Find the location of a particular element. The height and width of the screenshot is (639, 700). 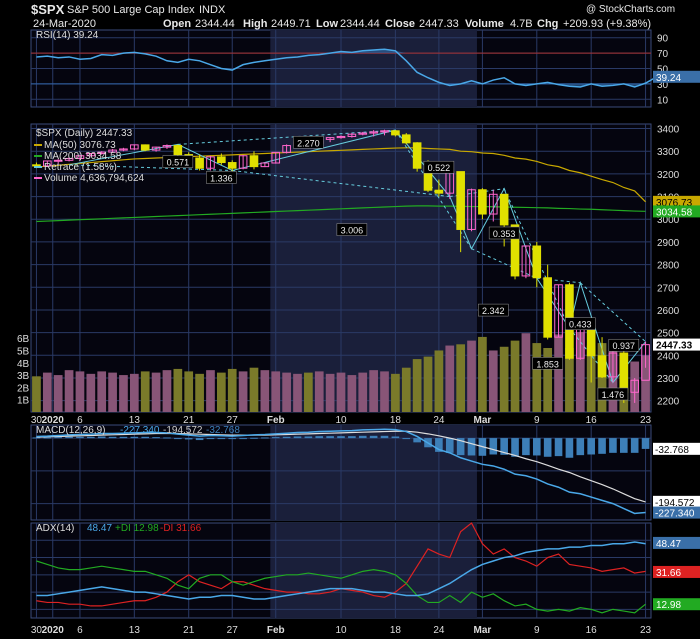

rsi-tick: 10 is located at coordinates (663, 100).